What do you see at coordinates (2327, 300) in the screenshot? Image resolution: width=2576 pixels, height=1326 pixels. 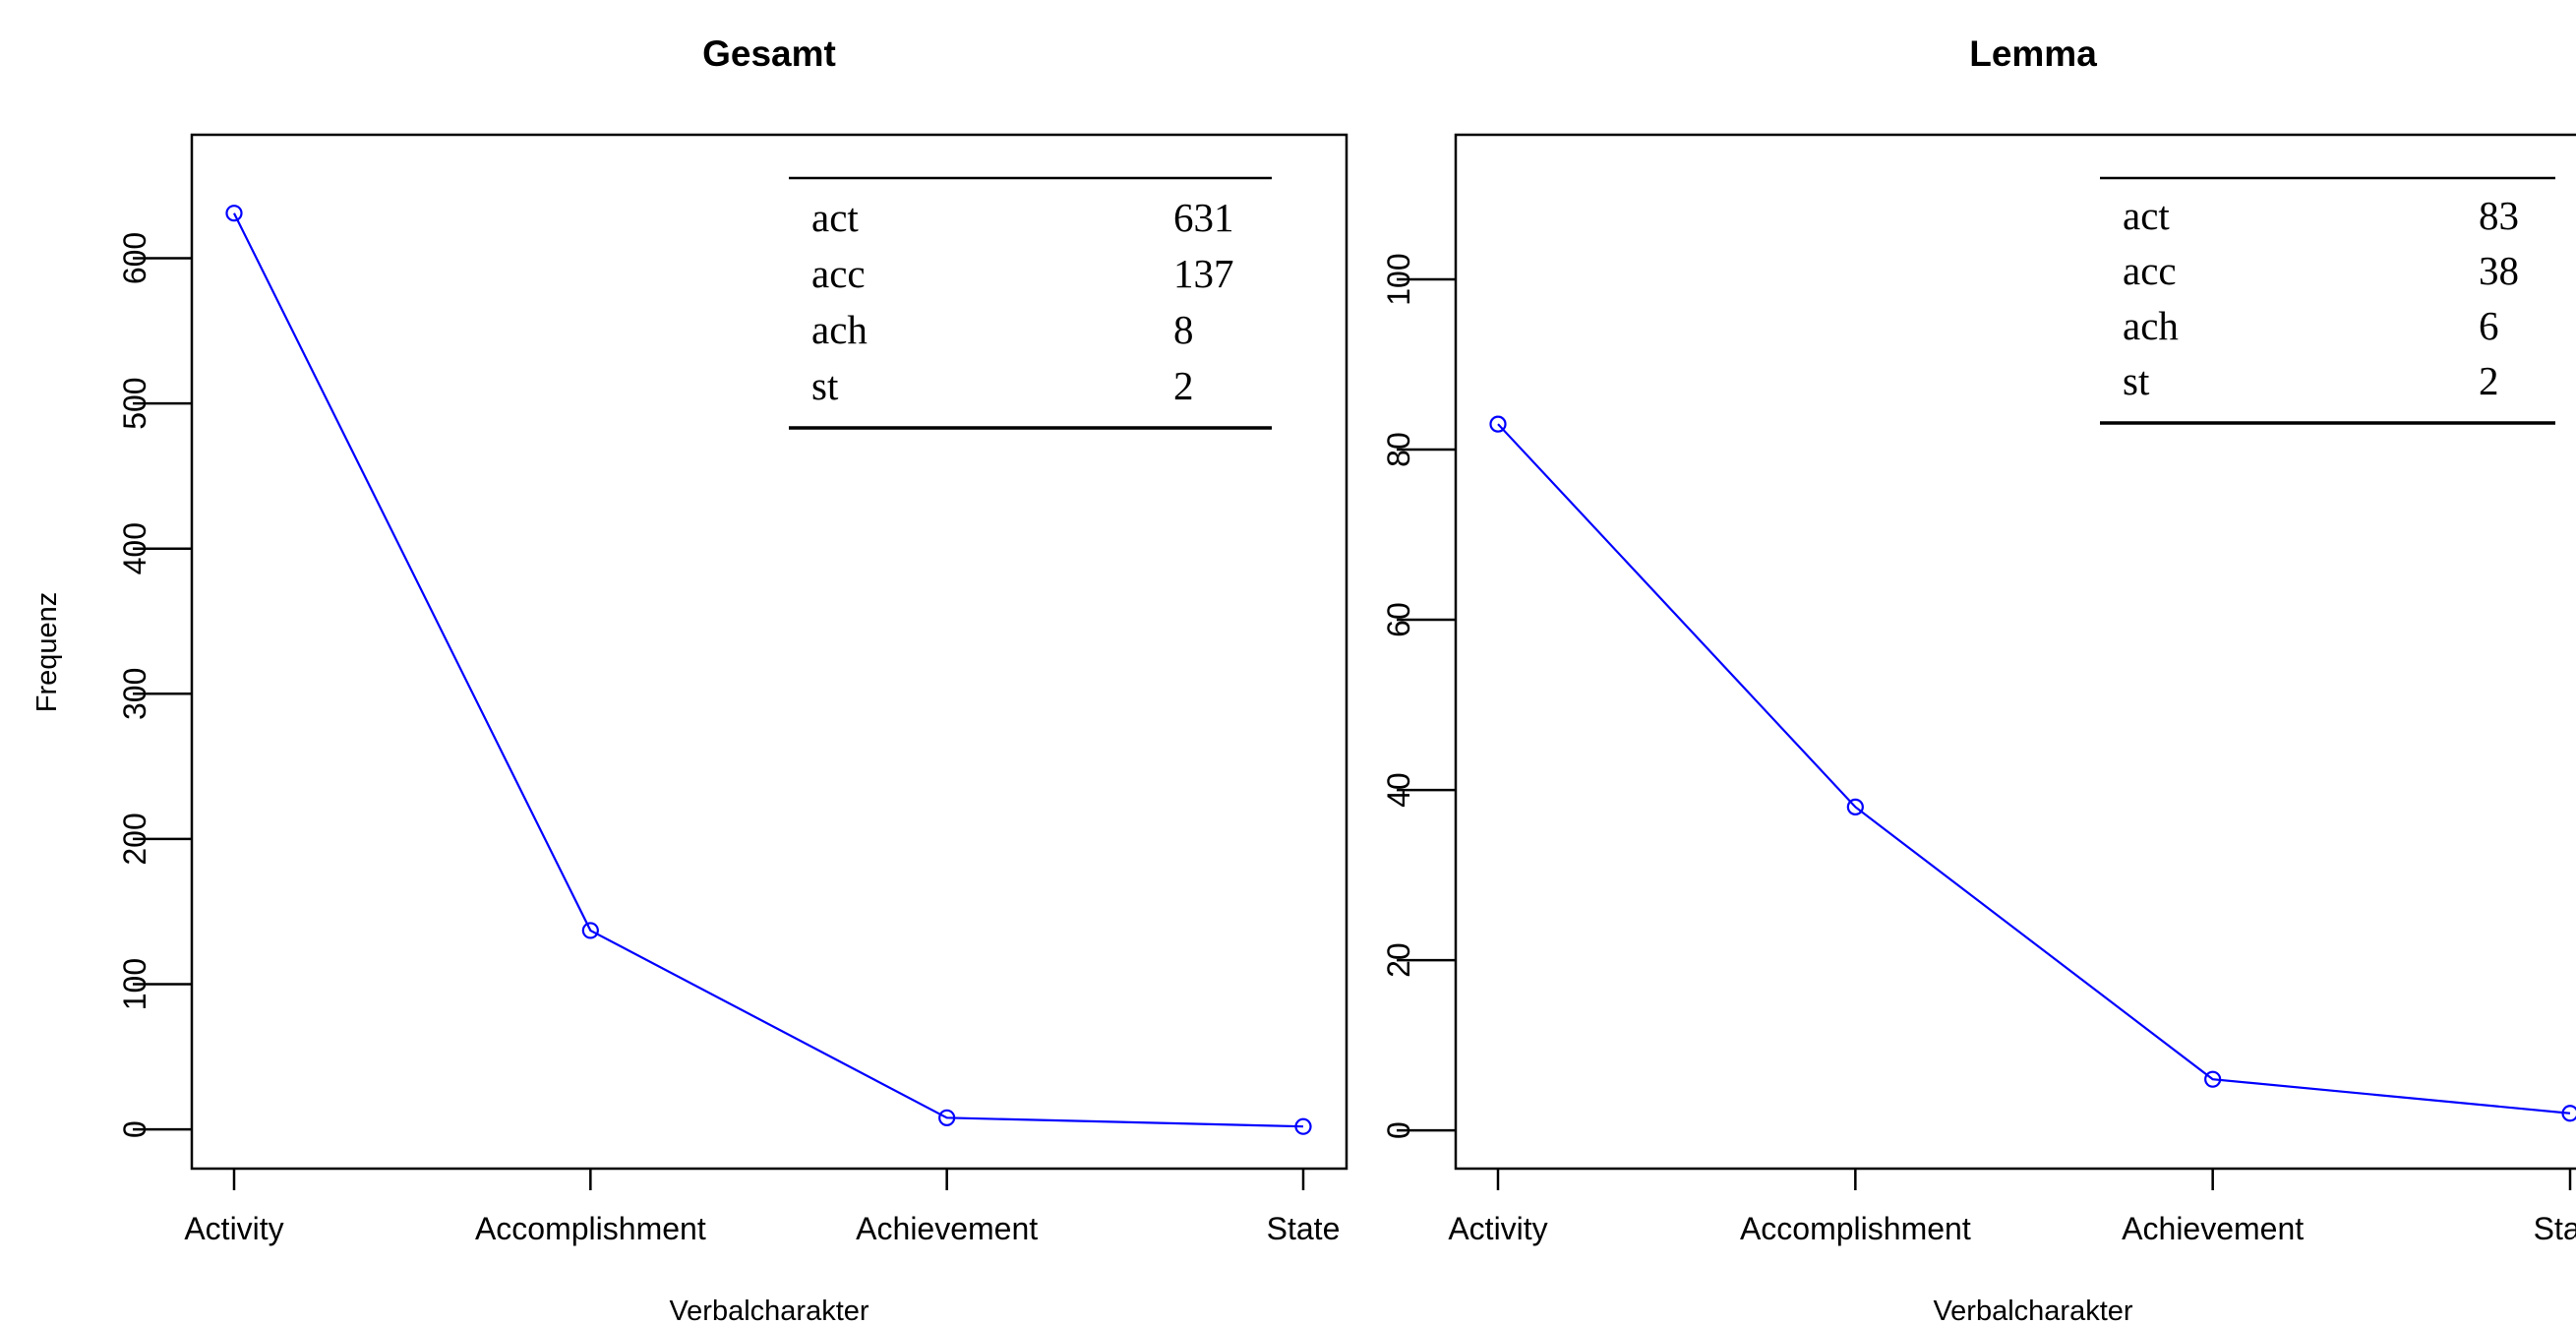 I see `summary-table: act 83 acc 38 ach 6 st 2` at bounding box center [2327, 300].